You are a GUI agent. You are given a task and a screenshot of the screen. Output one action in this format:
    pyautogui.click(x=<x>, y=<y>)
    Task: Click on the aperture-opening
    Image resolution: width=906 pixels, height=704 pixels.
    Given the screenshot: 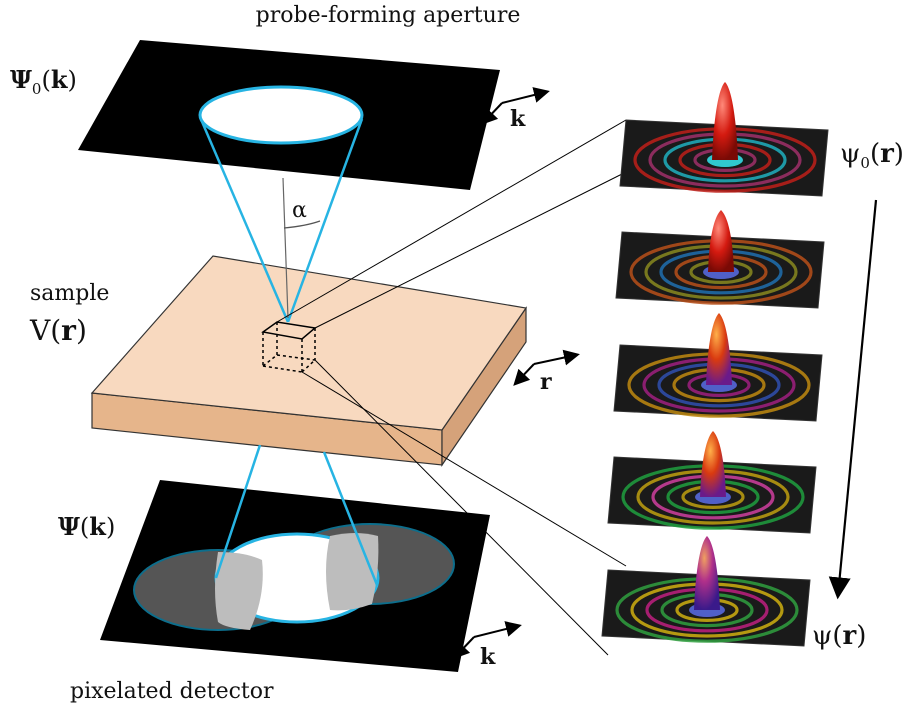 What is the action you would take?
    pyautogui.click(x=281, y=115)
    